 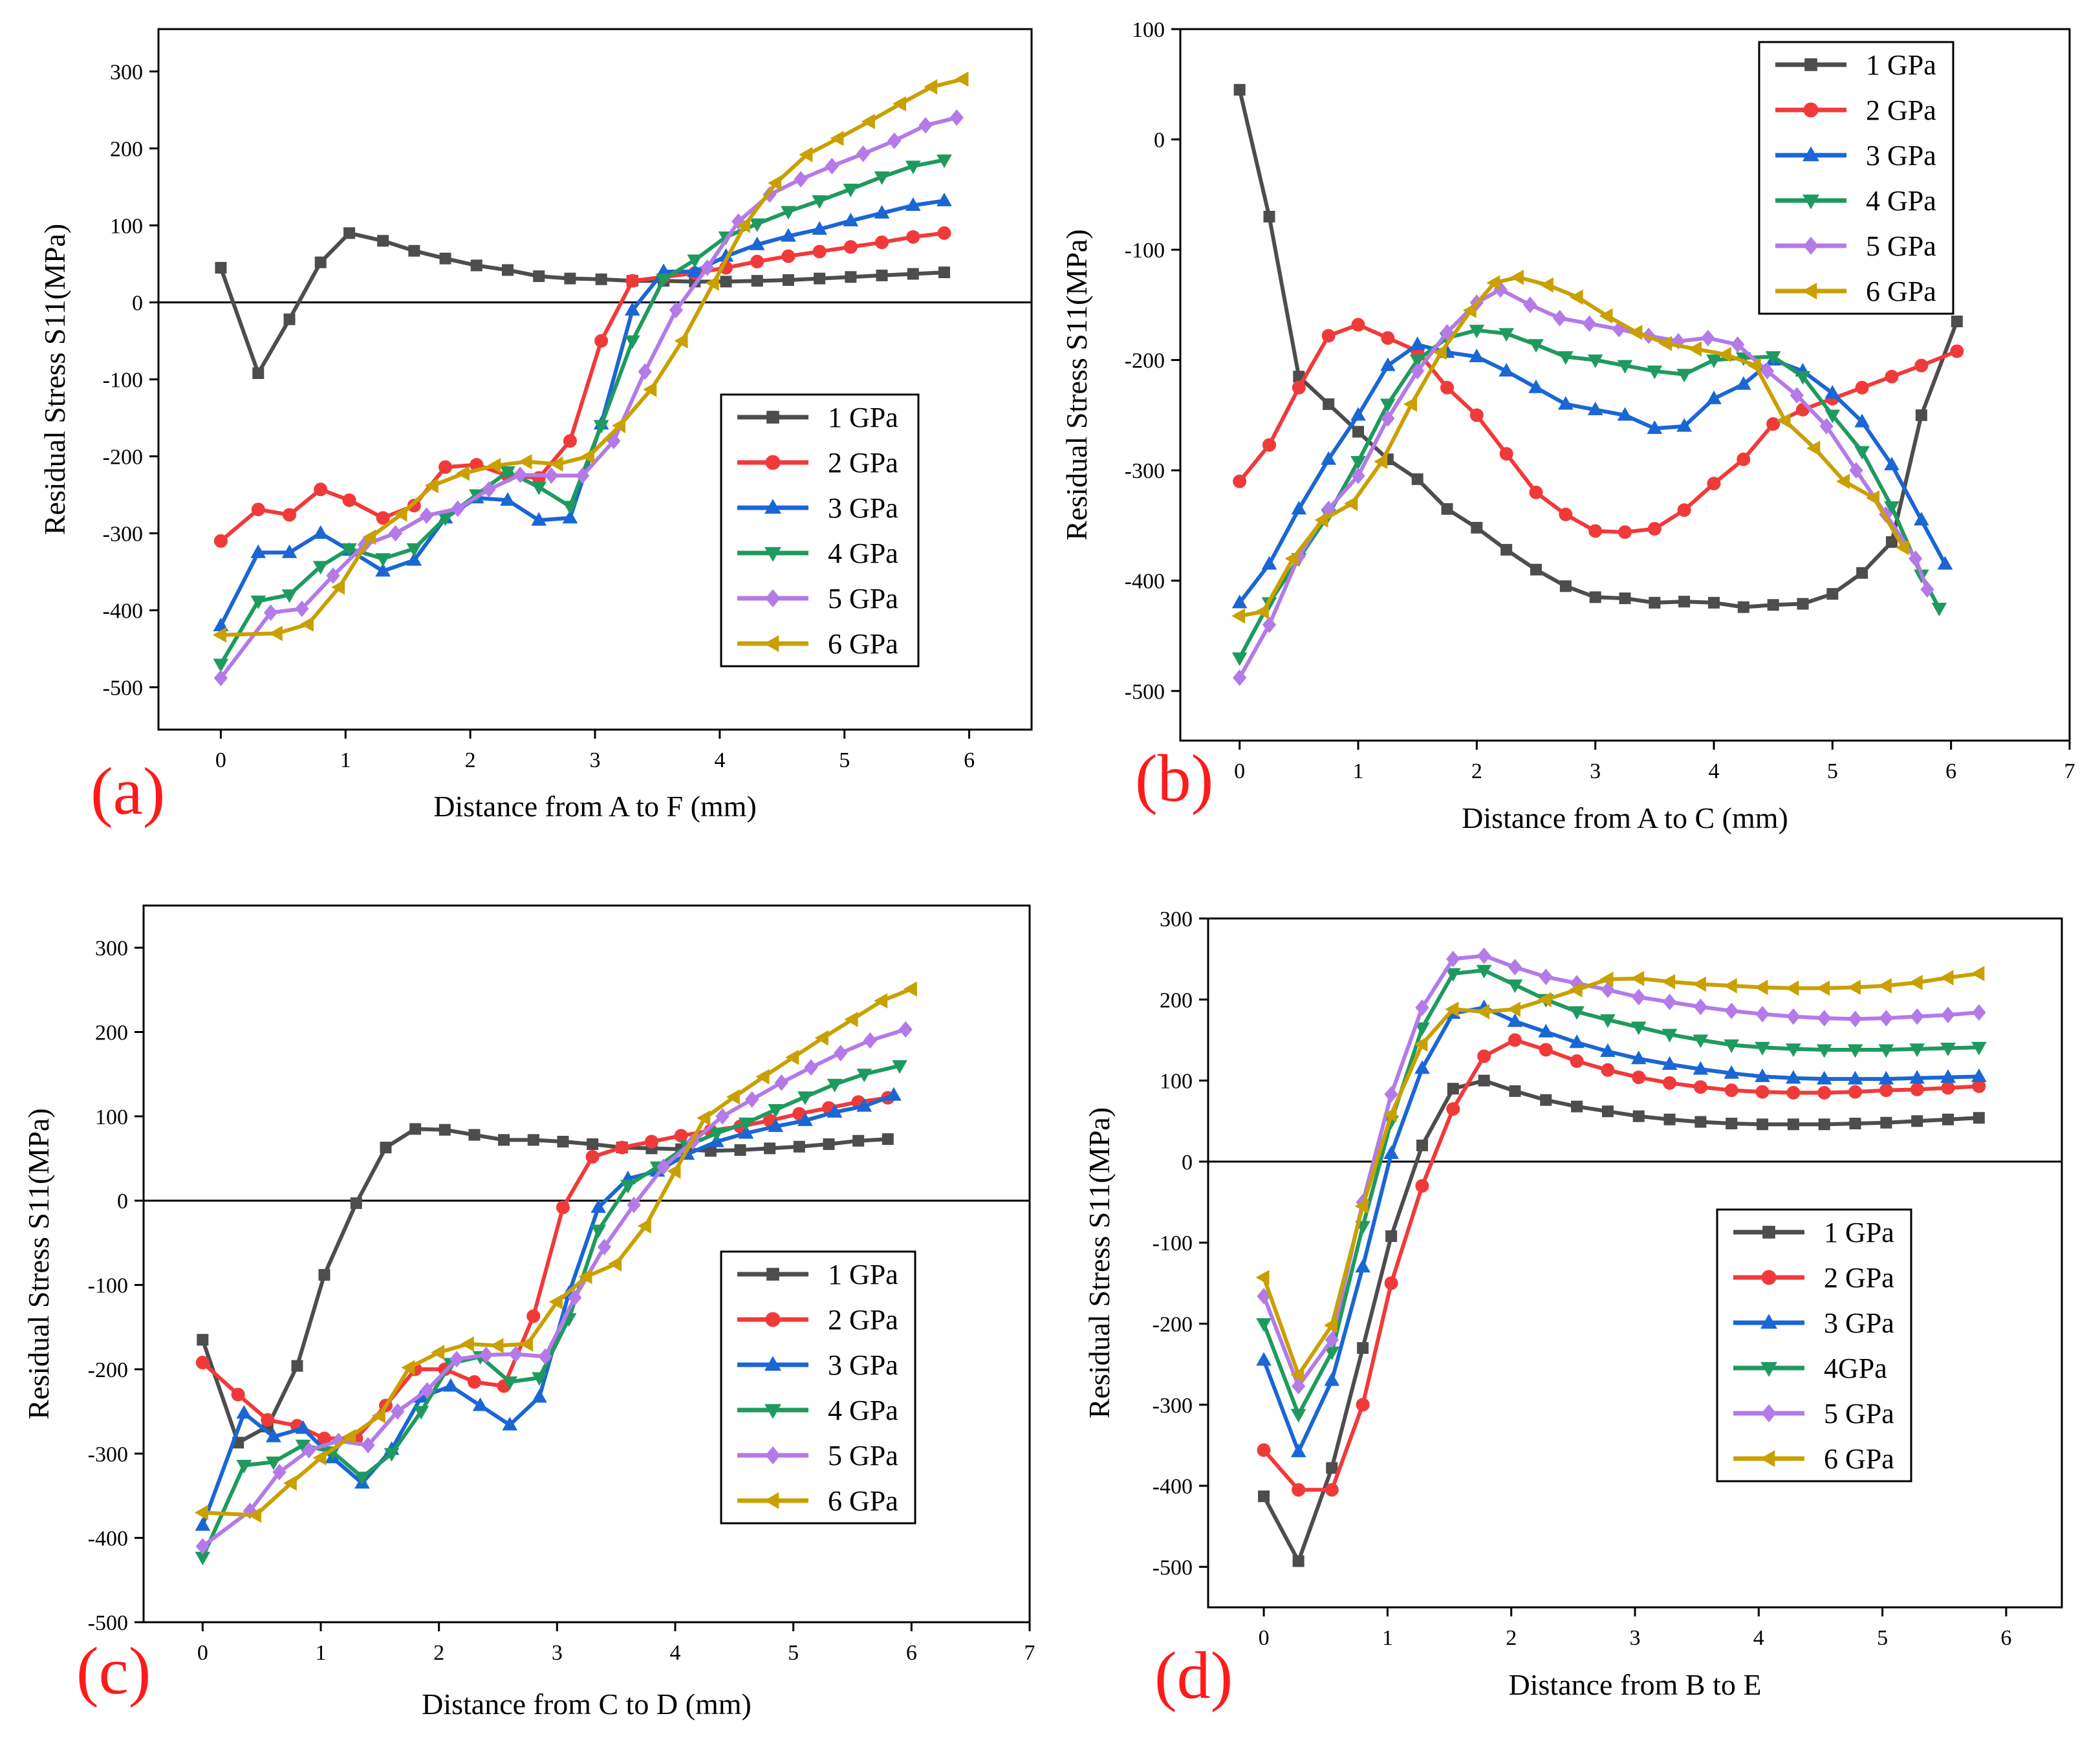 What do you see at coordinates (122, 1201) in the screenshot?
I see `y-tick-label: 0` at bounding box center [122, 1201].